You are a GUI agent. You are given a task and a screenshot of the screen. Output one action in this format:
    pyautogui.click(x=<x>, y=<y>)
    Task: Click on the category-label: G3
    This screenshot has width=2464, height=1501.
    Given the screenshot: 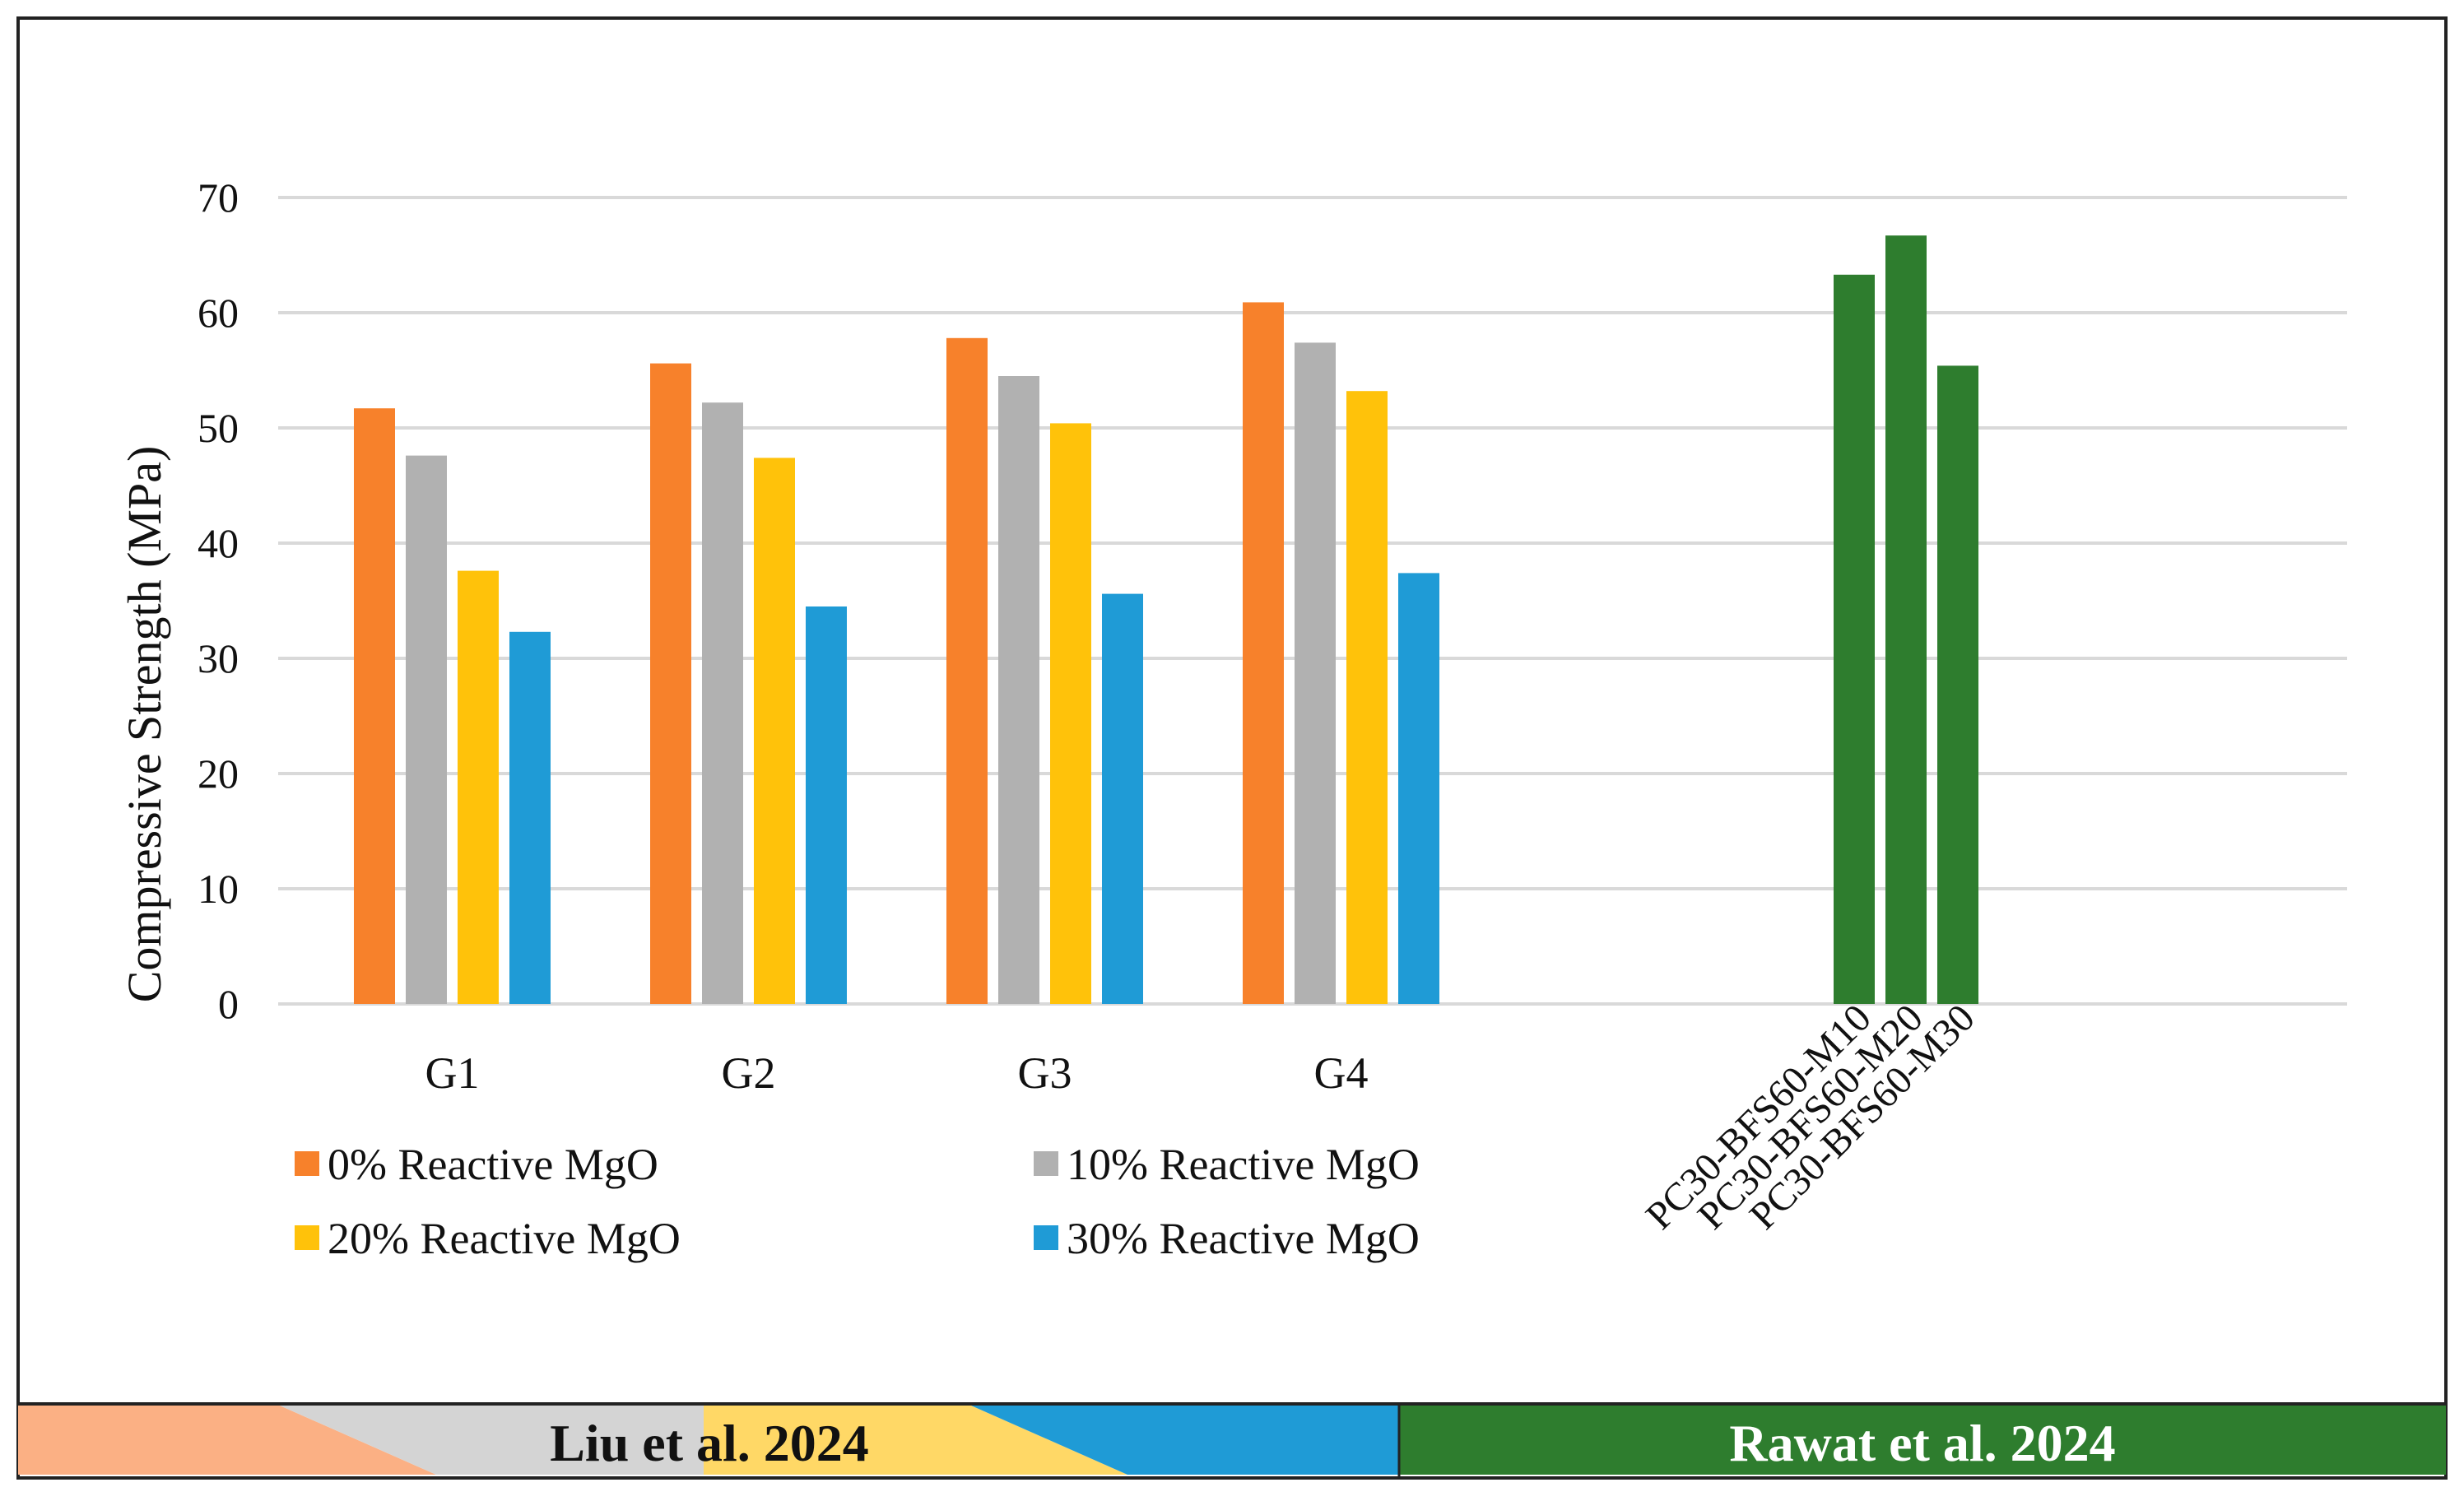 What is the action you would take?
    pyautogui.click(x=1045, y=1073)
    